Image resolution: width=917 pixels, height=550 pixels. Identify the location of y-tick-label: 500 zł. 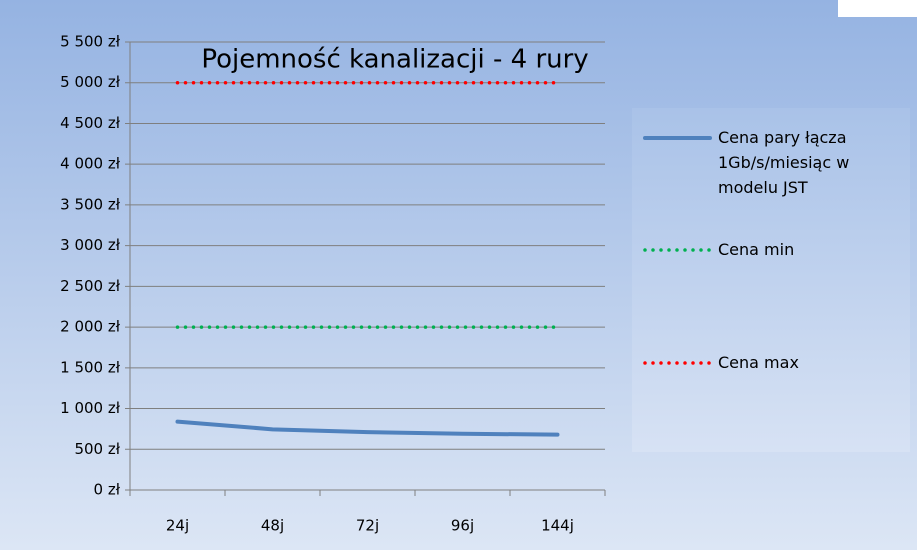
(97, 449).